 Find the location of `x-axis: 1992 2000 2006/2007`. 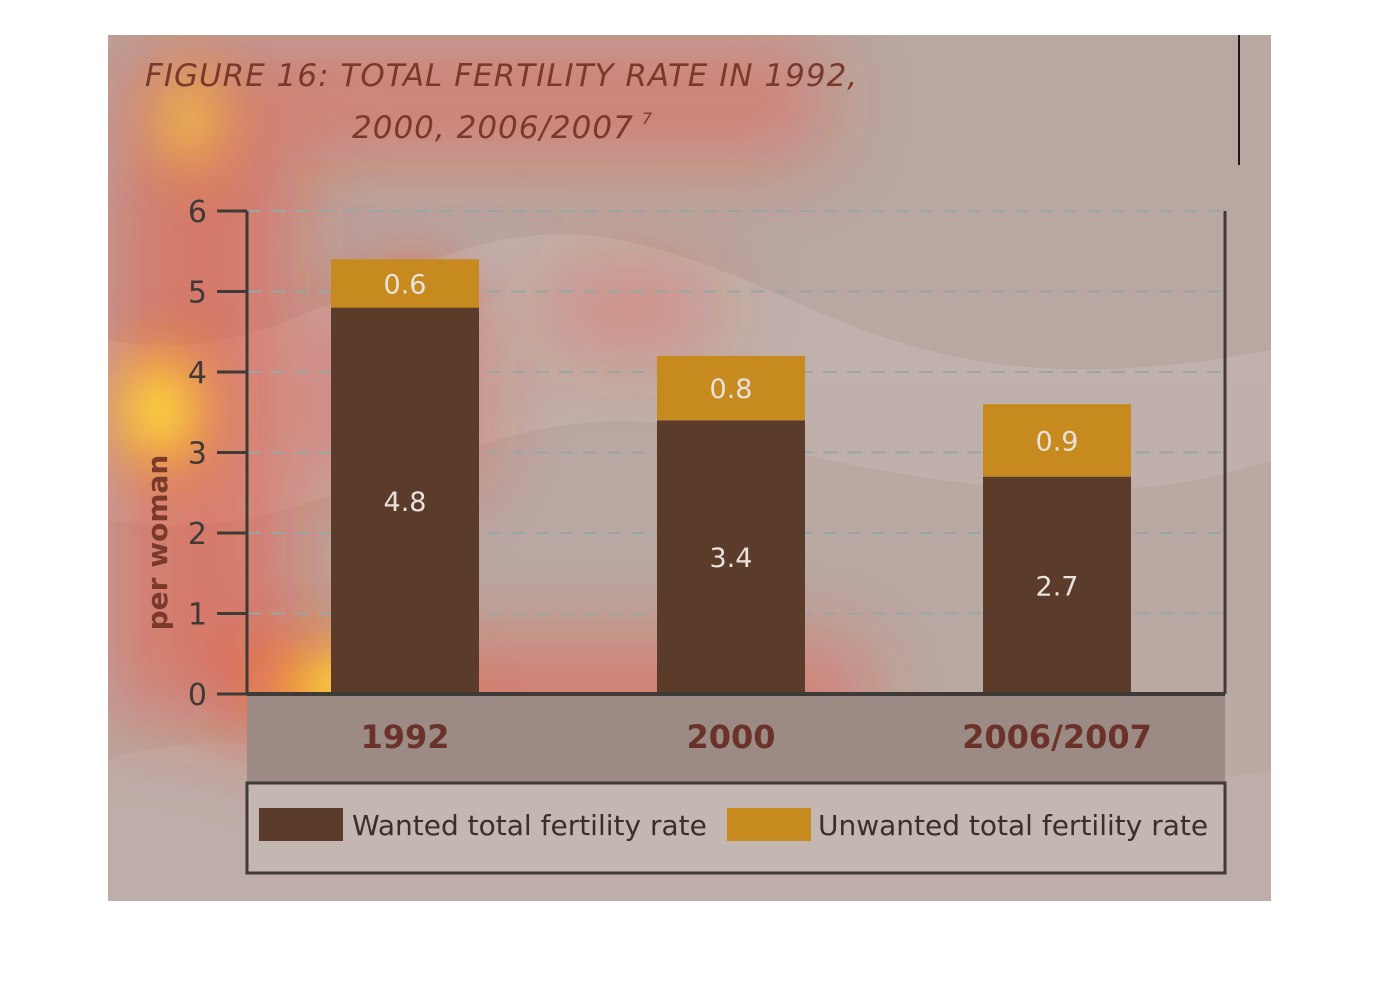

x-axis: 1992 2000 2006/2007 is located at coordinates (736, 737).